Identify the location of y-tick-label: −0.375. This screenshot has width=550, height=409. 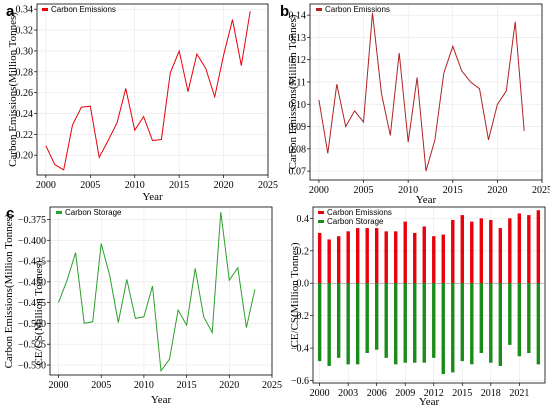
(32, 220).